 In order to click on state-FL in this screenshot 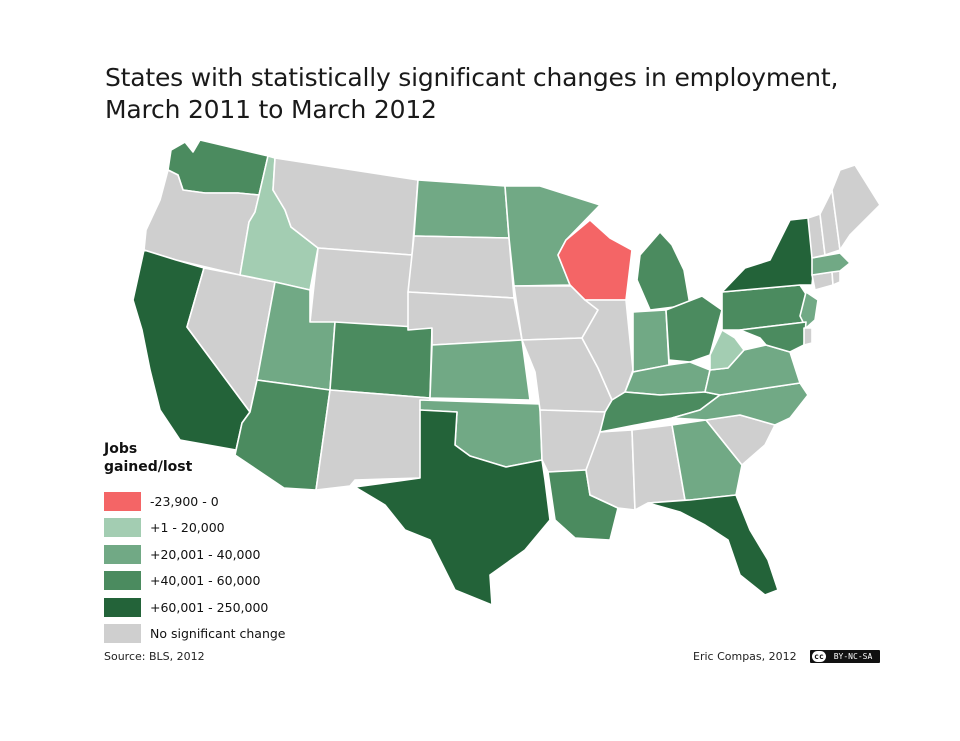, I will do `click(713, 545)`.